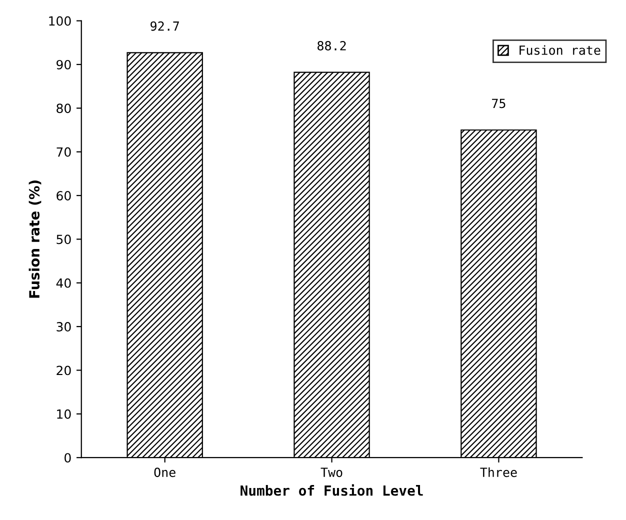  What do you see at coordinates (63, 327) in the screenshot?
I see `y-tick-label: 30` at bounding box center [63, 327].